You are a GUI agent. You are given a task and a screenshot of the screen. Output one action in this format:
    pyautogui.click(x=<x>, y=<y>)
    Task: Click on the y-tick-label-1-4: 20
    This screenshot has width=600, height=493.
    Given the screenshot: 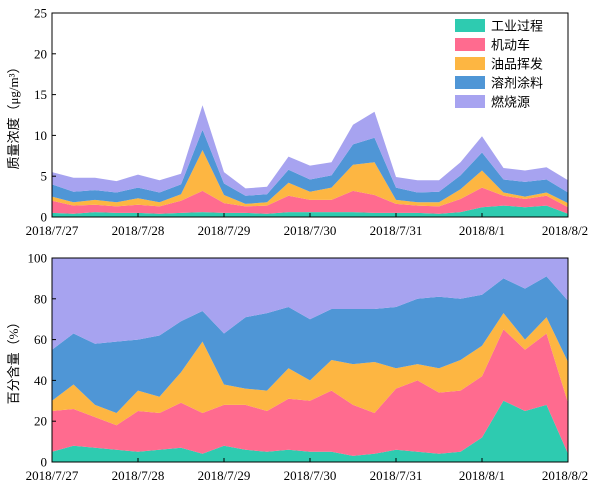 What is the action you would take?
    pyautogui.click(x=40, y=53)
    